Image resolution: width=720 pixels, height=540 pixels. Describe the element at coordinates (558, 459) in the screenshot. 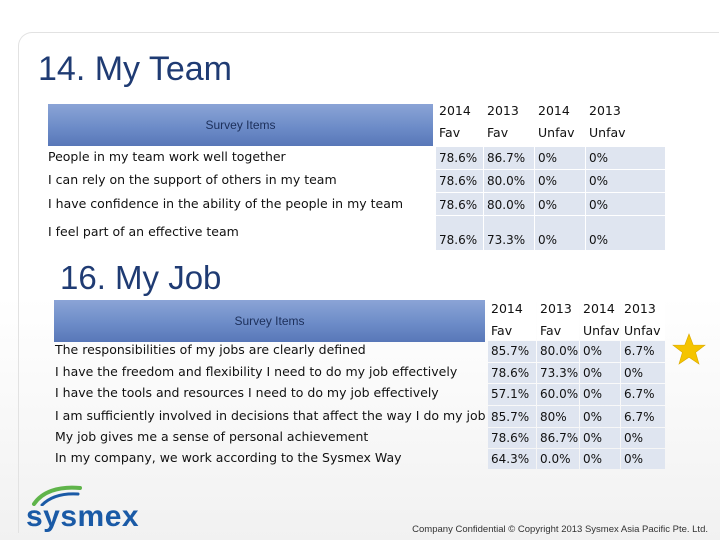

I see `score-cell: 0.0%` at that location.